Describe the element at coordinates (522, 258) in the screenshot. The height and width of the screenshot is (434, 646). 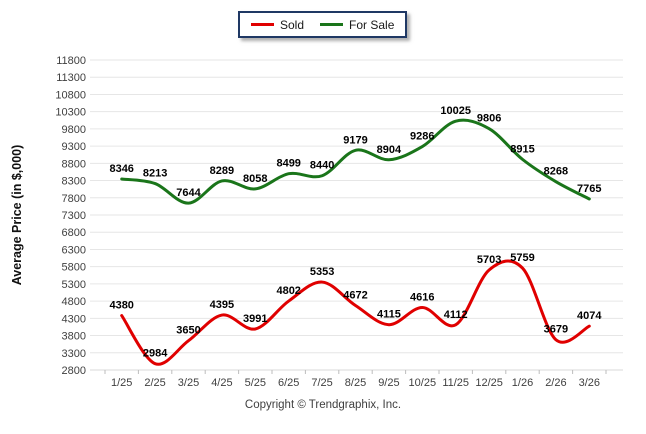
I see `data-label-sold: 5759` at that location.